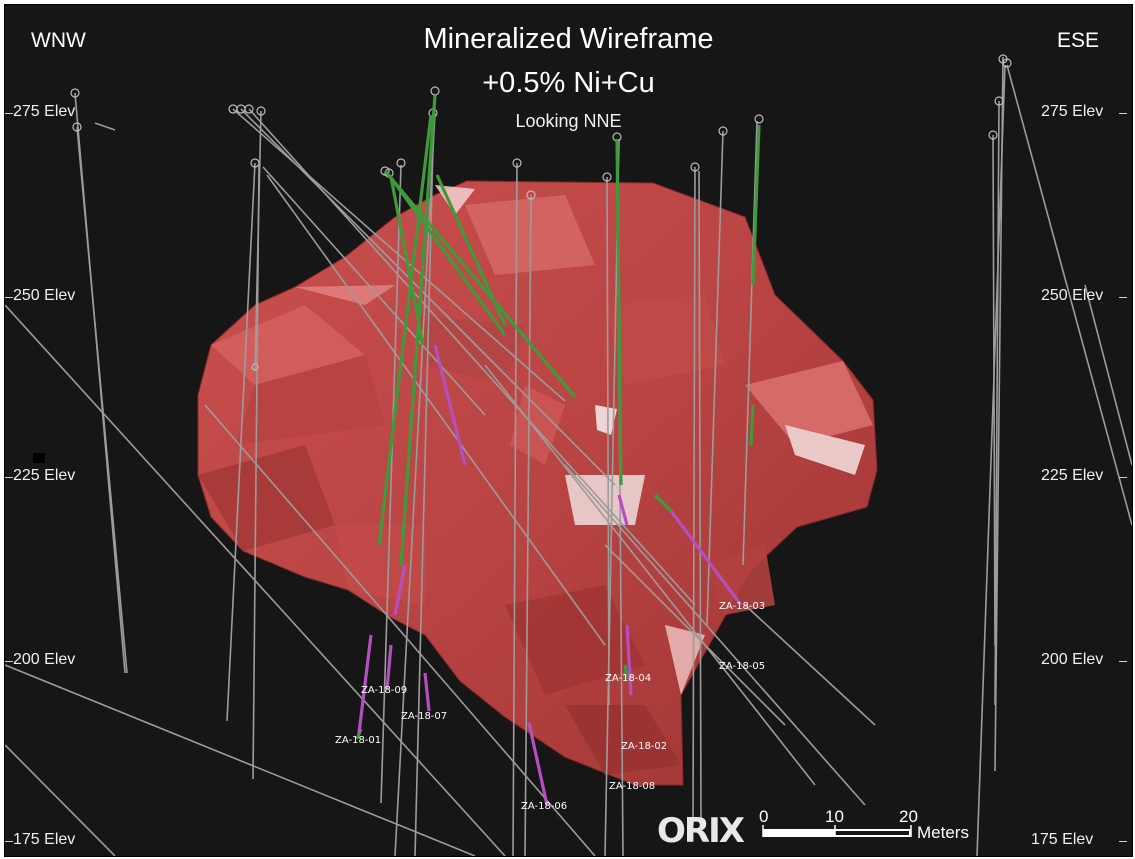  Describe the element at coordinates (39, 458) in the screenshot. I see `small-black-marker` at that location.